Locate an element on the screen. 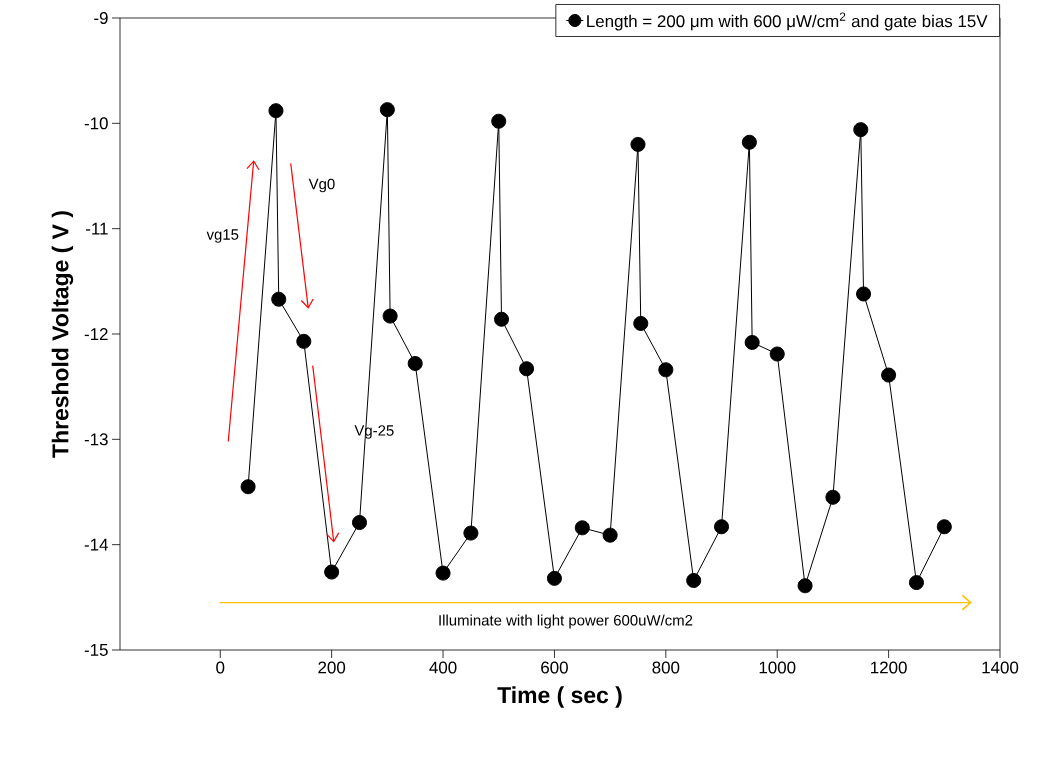 Image resolution: width=1037 pixels, height=762 pixels. annotation: Illuminate with light power 600uW/cm2 is located at coordinates (566, 621).